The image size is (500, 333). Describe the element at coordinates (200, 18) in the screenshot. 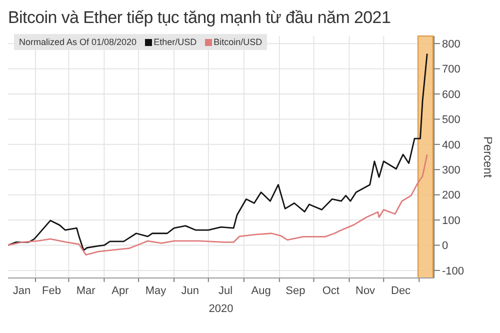

I see `chart-title: Bitcoin và Ether tiếp tục tăng mạnh từ đầu năm 2021` at that location.